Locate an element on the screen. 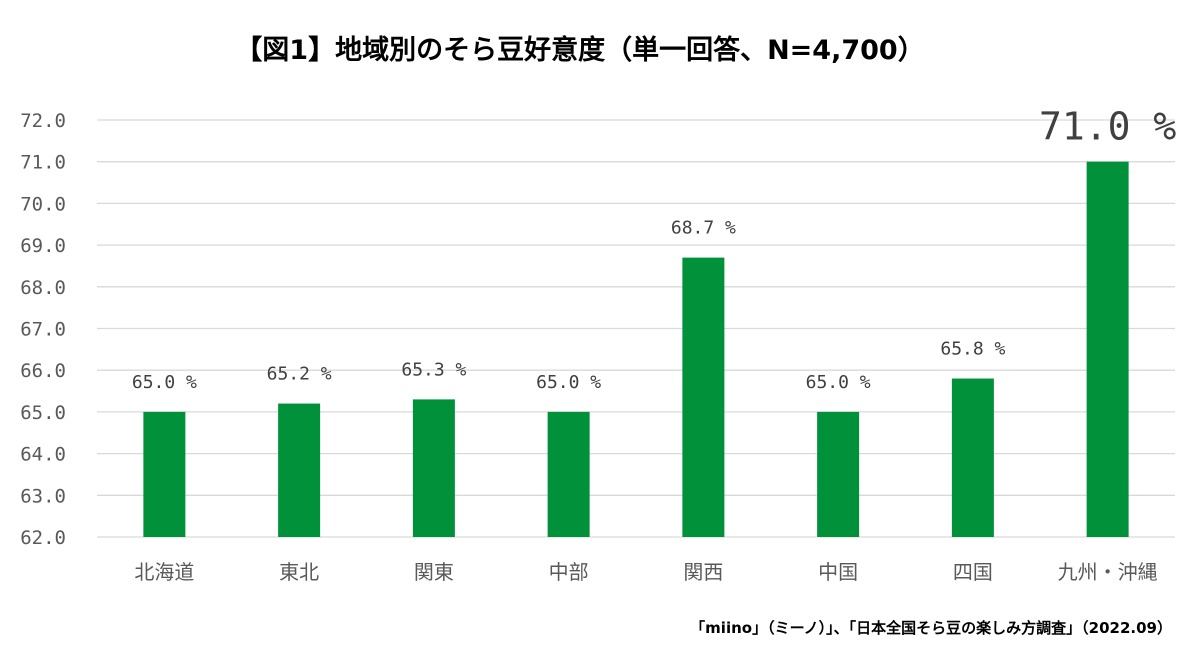  x-tick-label: 九州・沖縄 is located at coordinates (1108, 572).